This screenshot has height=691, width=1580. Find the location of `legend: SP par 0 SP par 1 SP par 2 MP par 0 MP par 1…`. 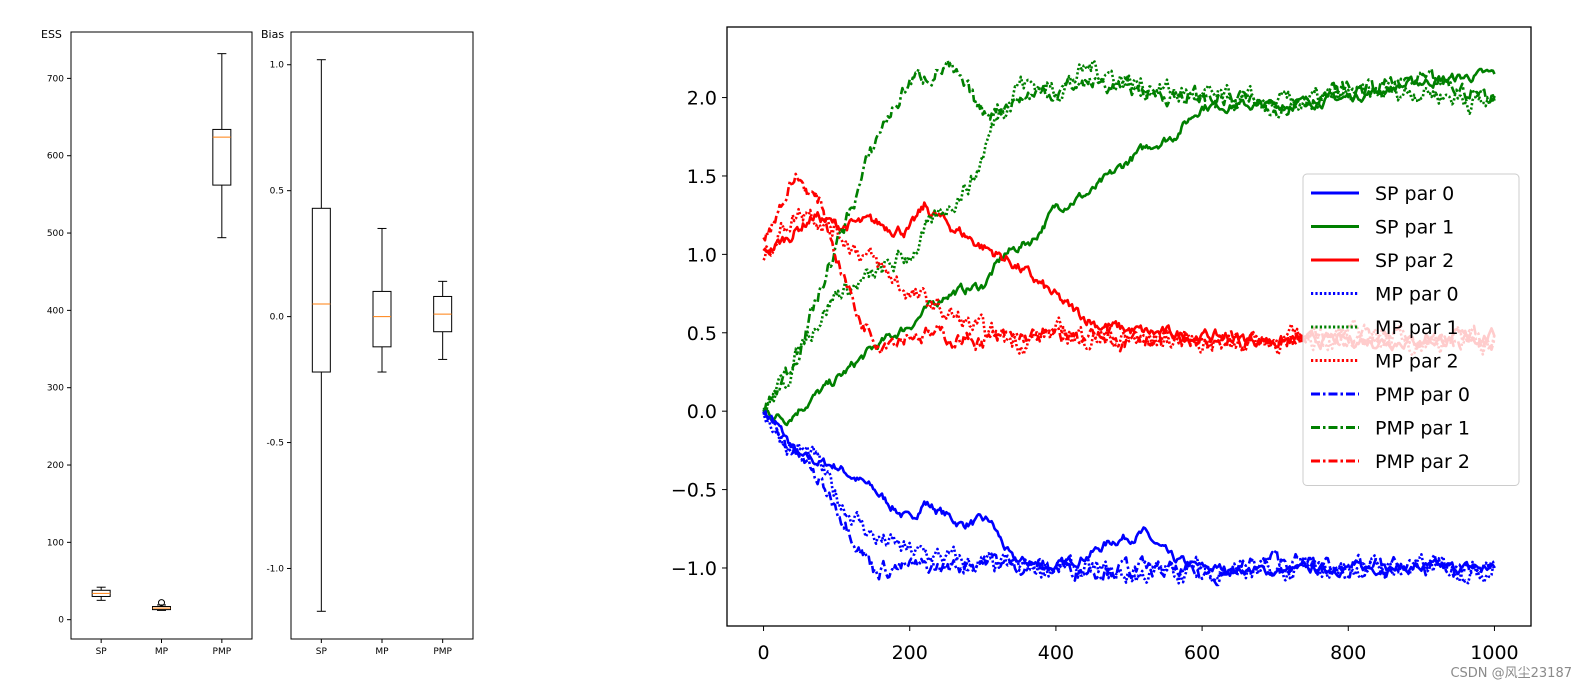

legend: SP par 0 SP par 1 SP par 2 MP par 0 MP par 1… is located at coordinates (1411, 329).